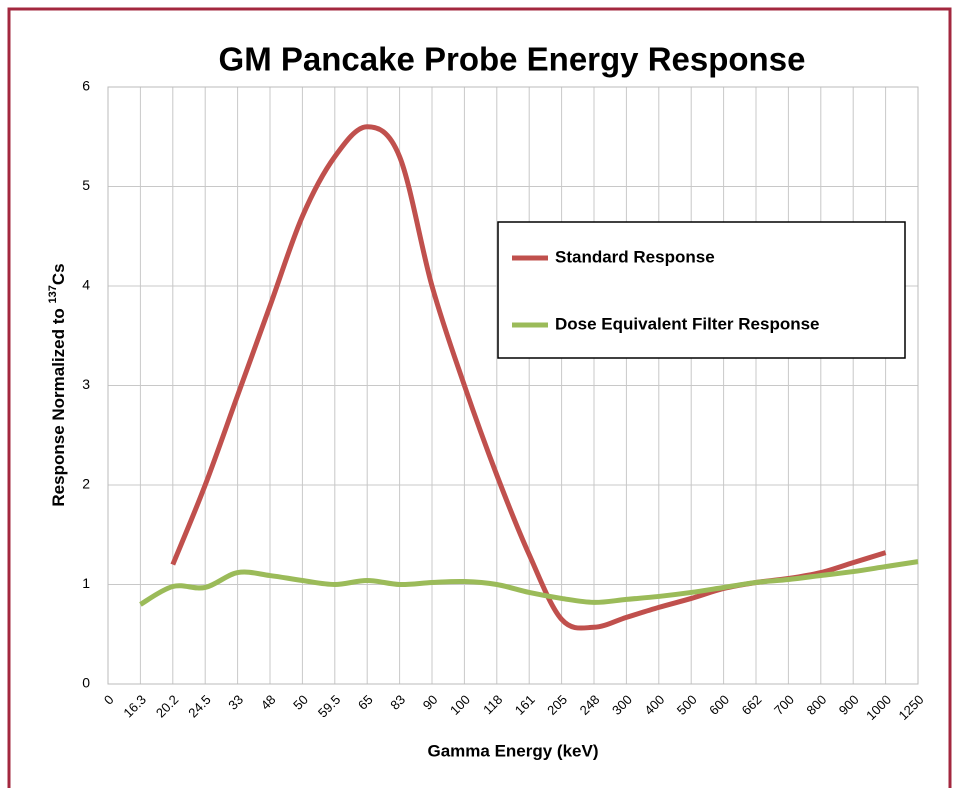 The image size is (959, 788). What do you see at coordinates (701, 290) in the screenshot?
I see `legend-box` at bounding box center [701, 290].